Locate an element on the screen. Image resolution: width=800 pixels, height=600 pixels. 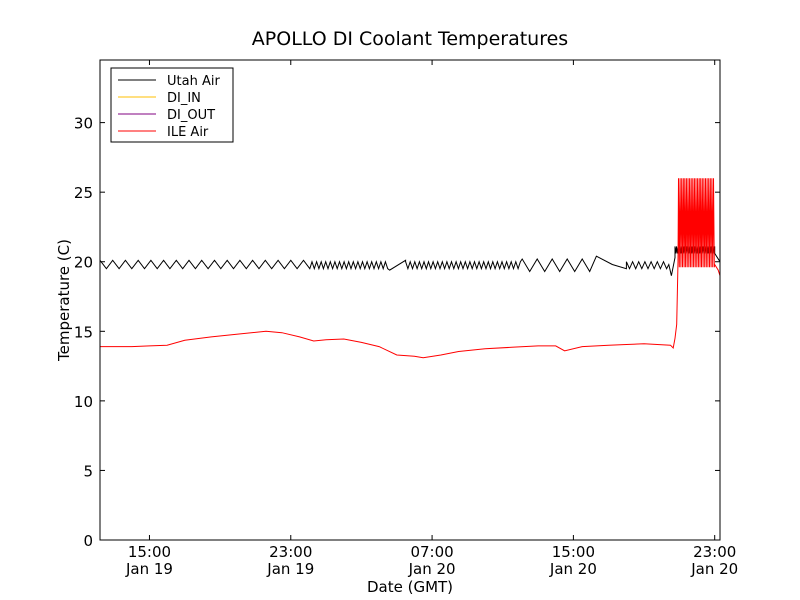
x-tick-date-2: Jan 20 is located at coordinates (432, 569).